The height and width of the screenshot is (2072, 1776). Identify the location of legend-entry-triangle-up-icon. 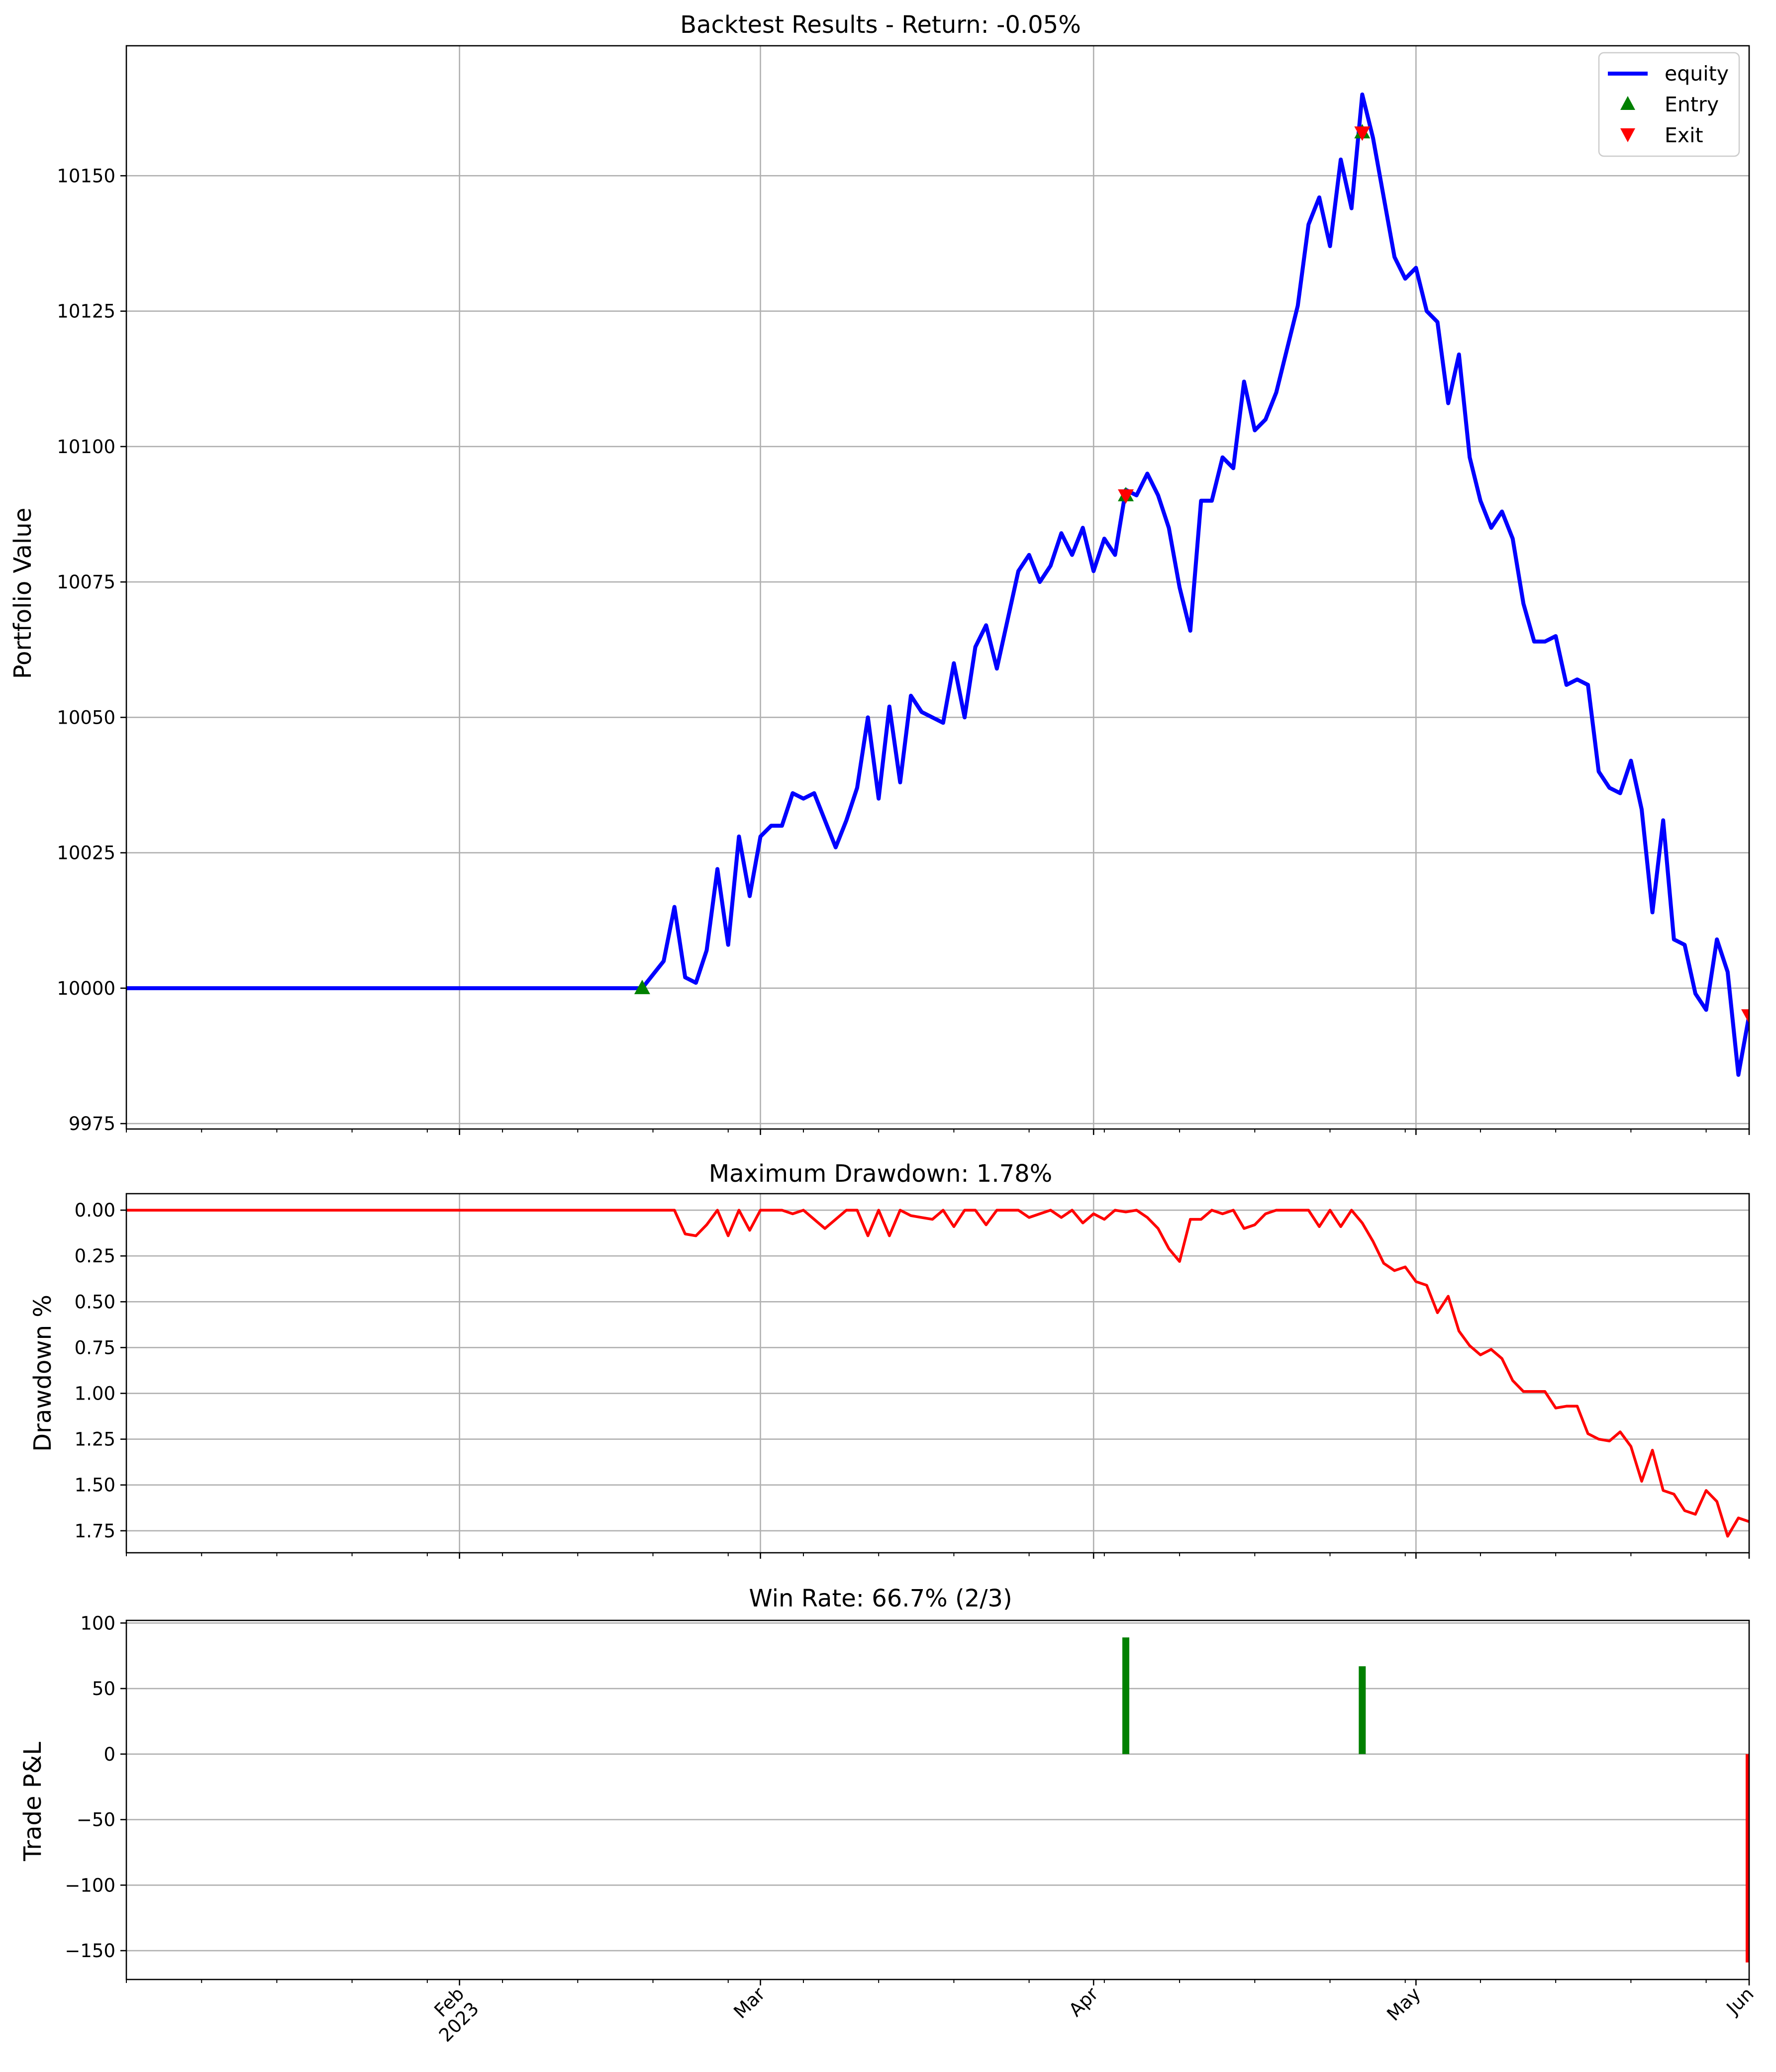
(1627, 103).